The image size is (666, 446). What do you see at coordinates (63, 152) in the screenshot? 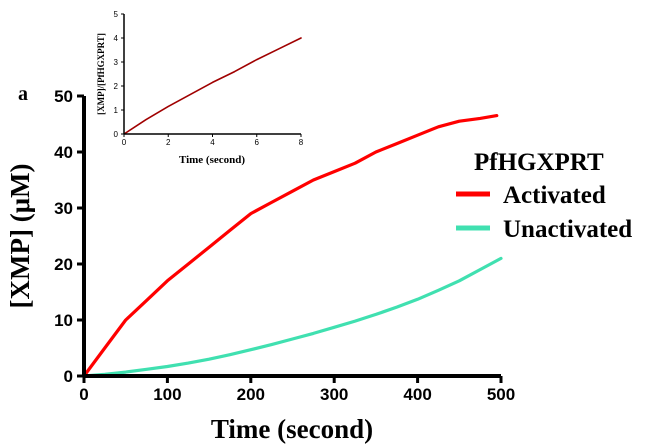
I see `main-y-tick-label: 40` at bounding box center [63, 152].